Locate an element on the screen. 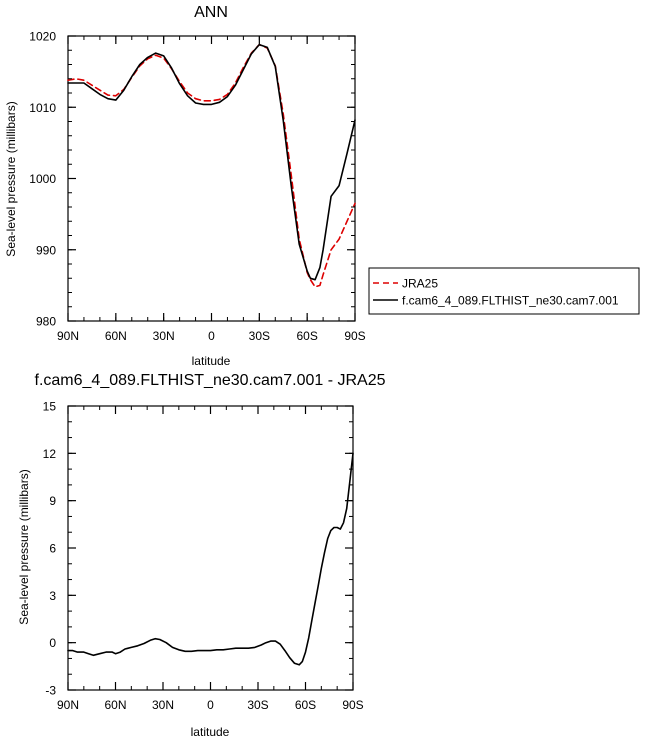 The width and height of the screenshot is (647, 742). y-tick-label: 3 is located at coordinates (52, 596).